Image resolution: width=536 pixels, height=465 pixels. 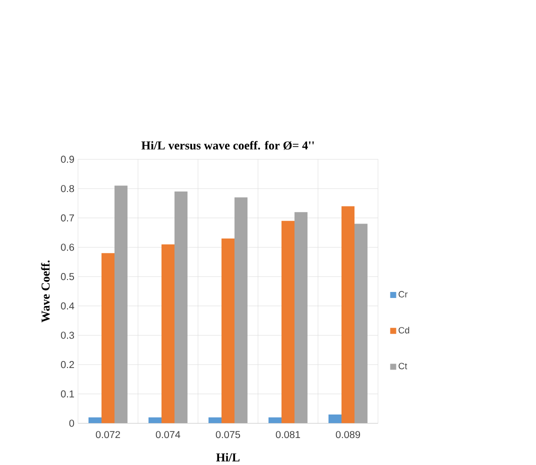 I want to click on chart-title: Hi/L versus wave coeff. for Ø= 4'', so click(x=227, y=145).